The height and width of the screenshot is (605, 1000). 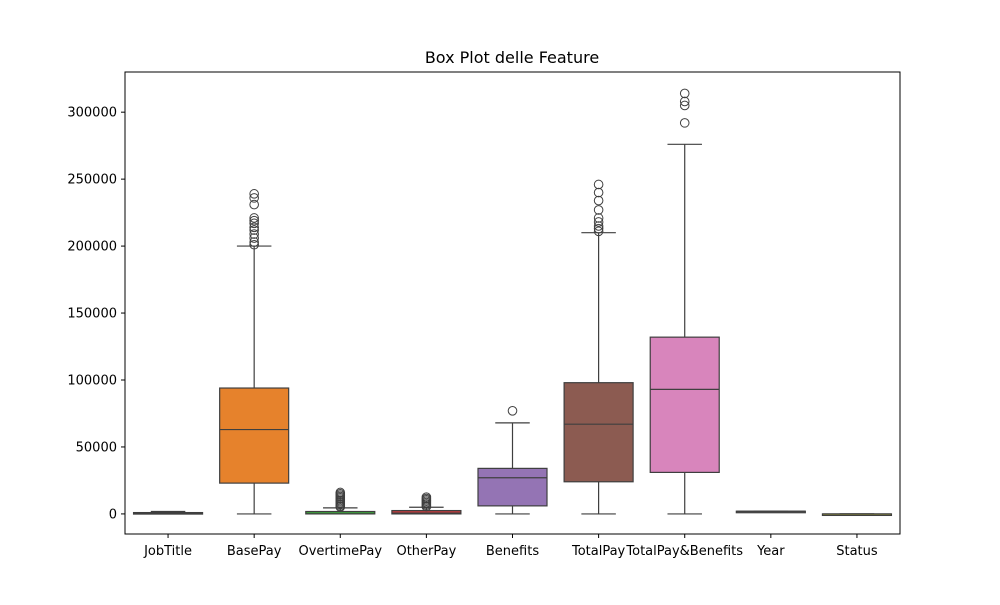 I want to click on y-tick-label-300000: 300000, so click(x=92, y=113).